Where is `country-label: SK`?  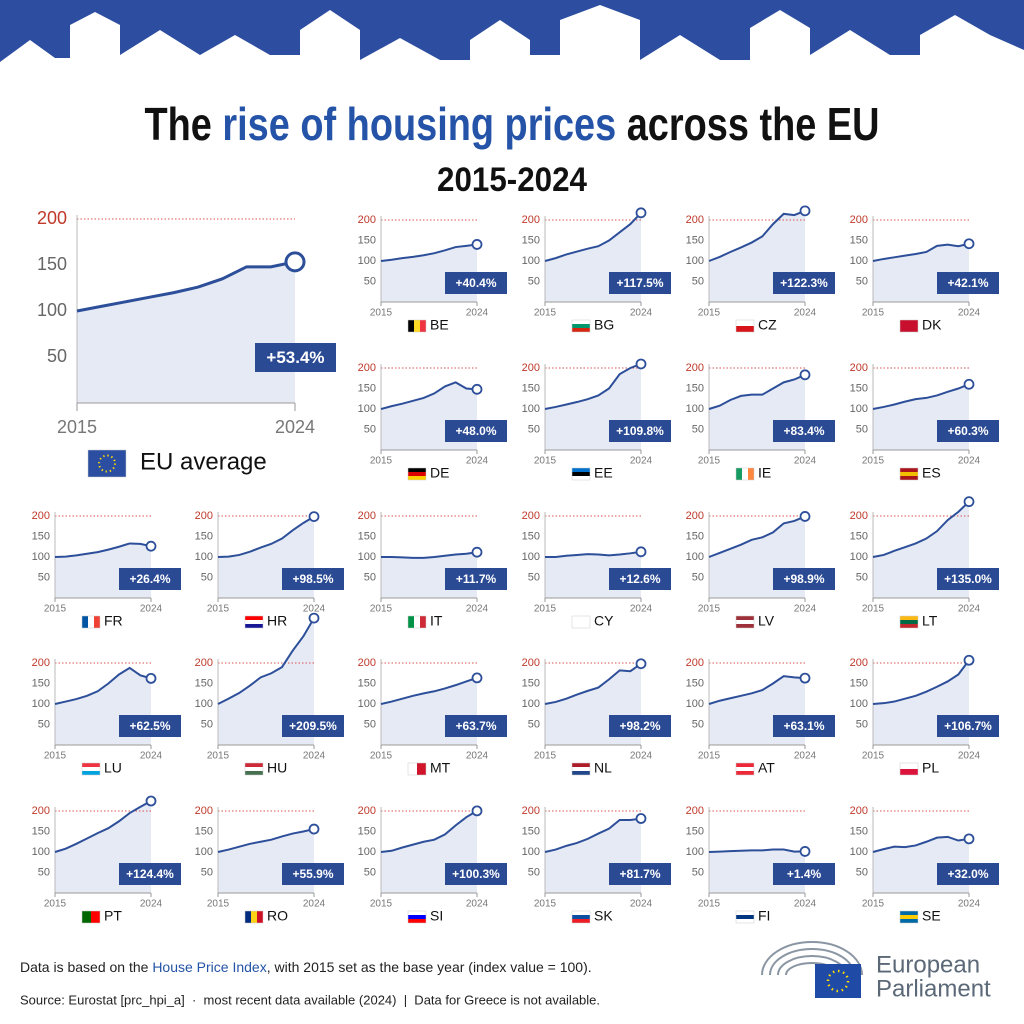 country-label: SK is located at coordinates (603, 916).